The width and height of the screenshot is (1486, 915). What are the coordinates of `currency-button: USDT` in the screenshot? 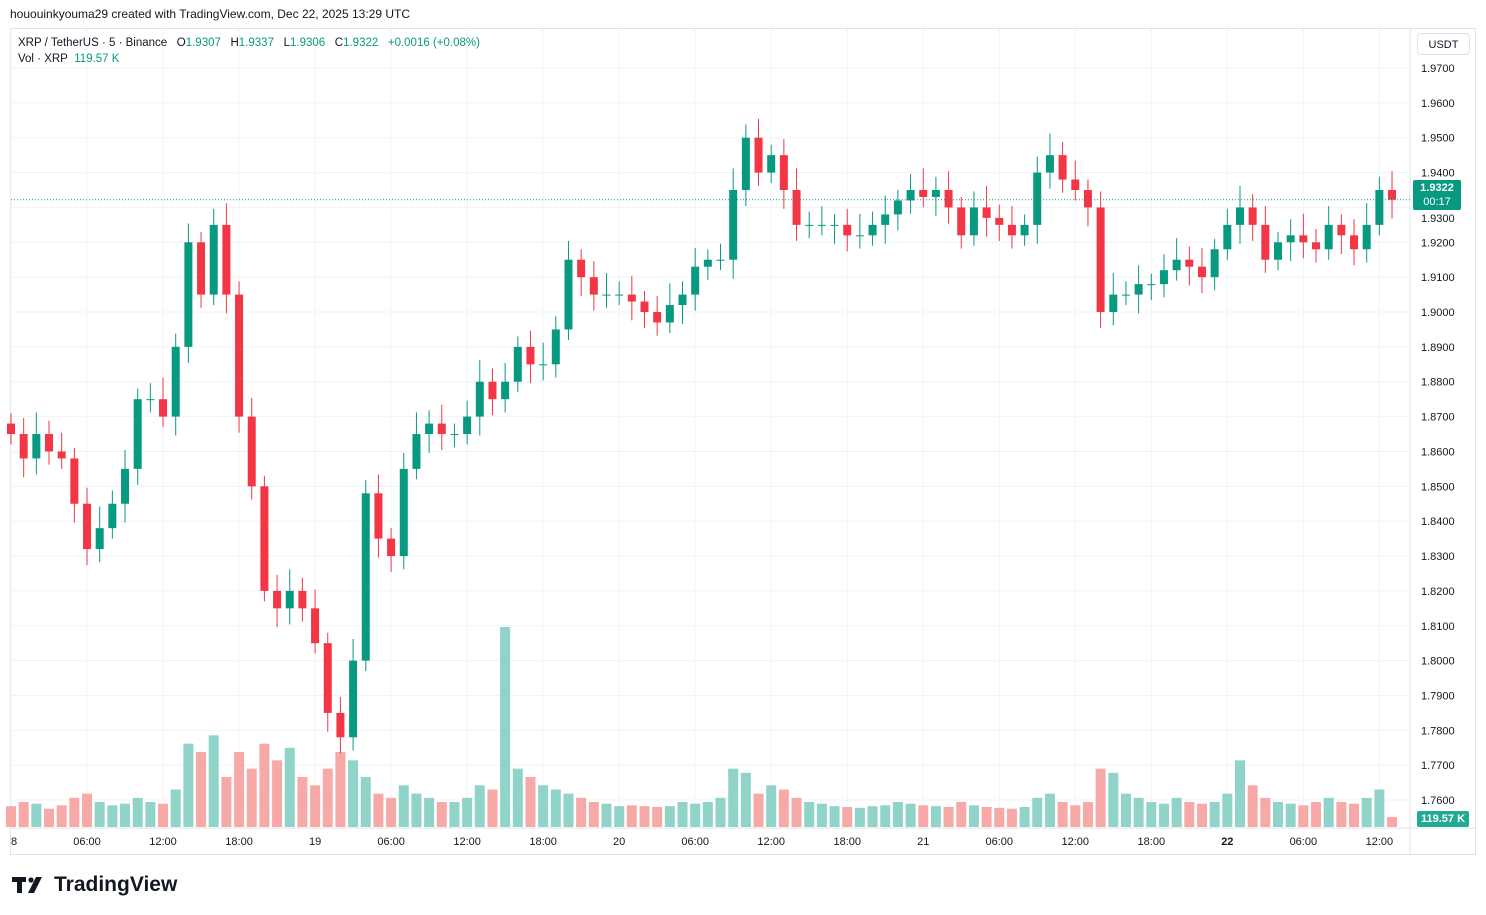 It's located at (1443, 44).